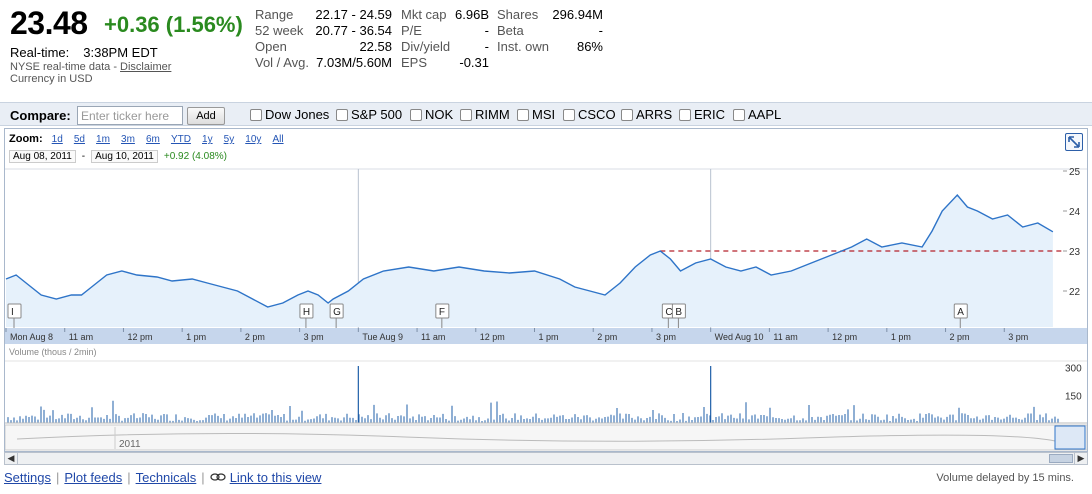 The image size is (1092, 494). Describe the element at coordinates (1075, 172) in the screenshot. I see `y-tick-label: 25` at that location.